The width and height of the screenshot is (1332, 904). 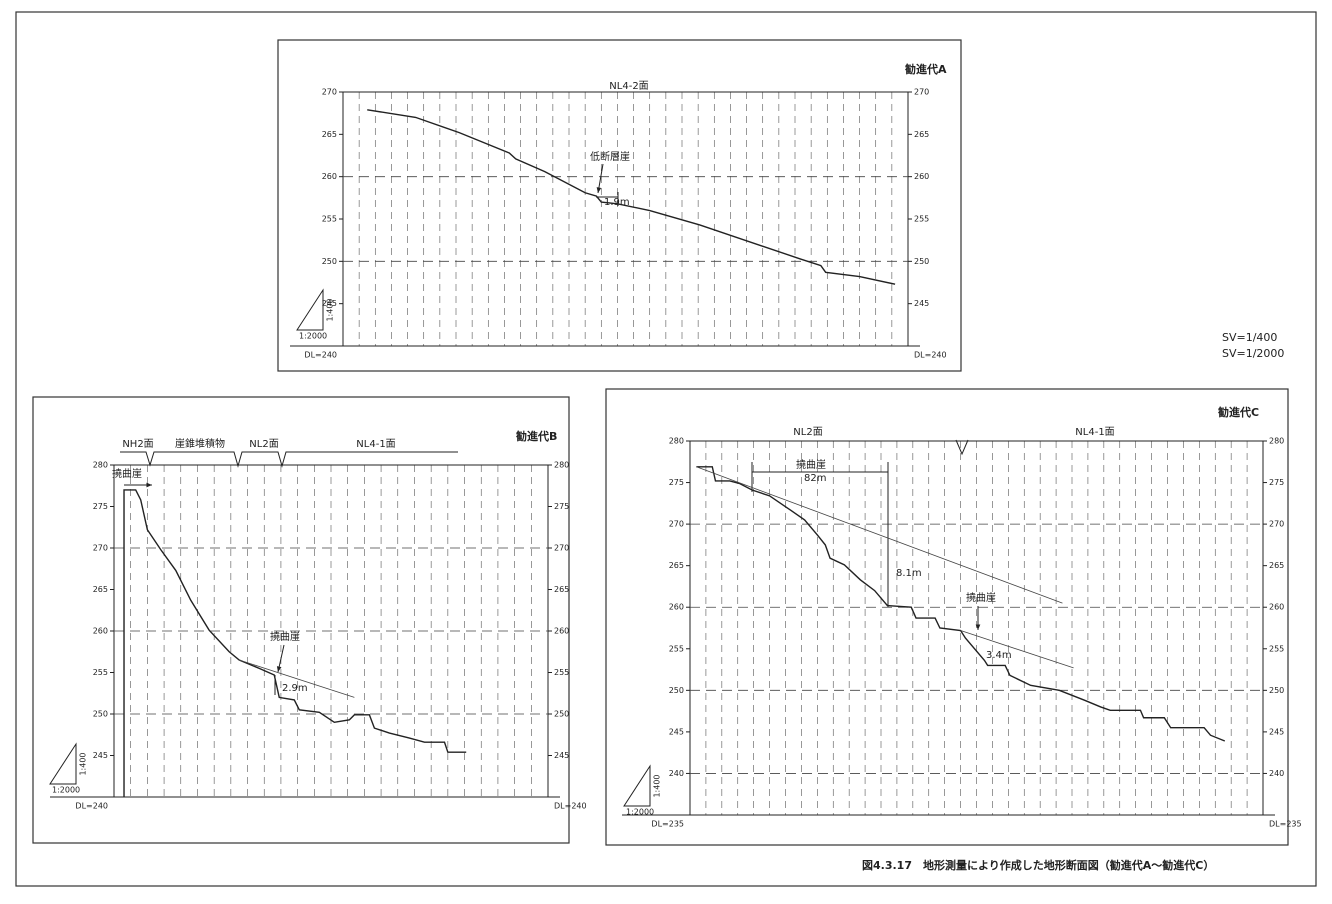 What do you see at coordinates (999, 655) in the screenshot?
I see `annotation: 3.4m` at bounding box center [999, 655].